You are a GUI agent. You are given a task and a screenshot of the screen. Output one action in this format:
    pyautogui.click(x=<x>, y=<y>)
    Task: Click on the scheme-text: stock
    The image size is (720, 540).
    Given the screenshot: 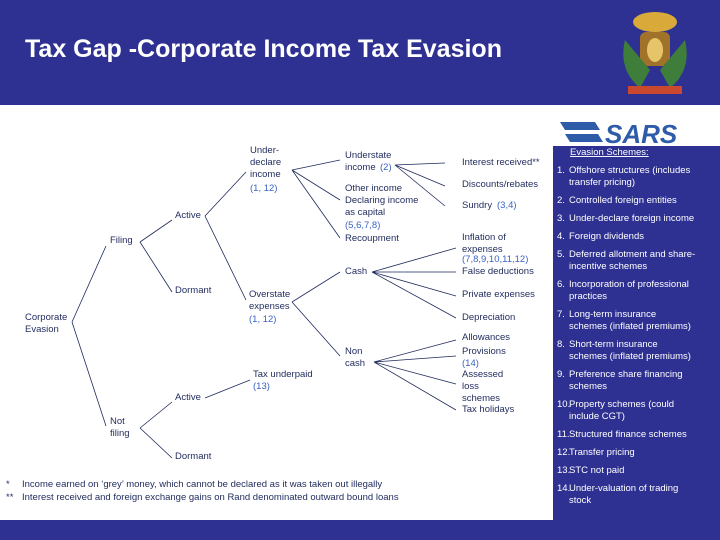 What is the action you would take?
    pyautogui.click(x=580, y=500)
    